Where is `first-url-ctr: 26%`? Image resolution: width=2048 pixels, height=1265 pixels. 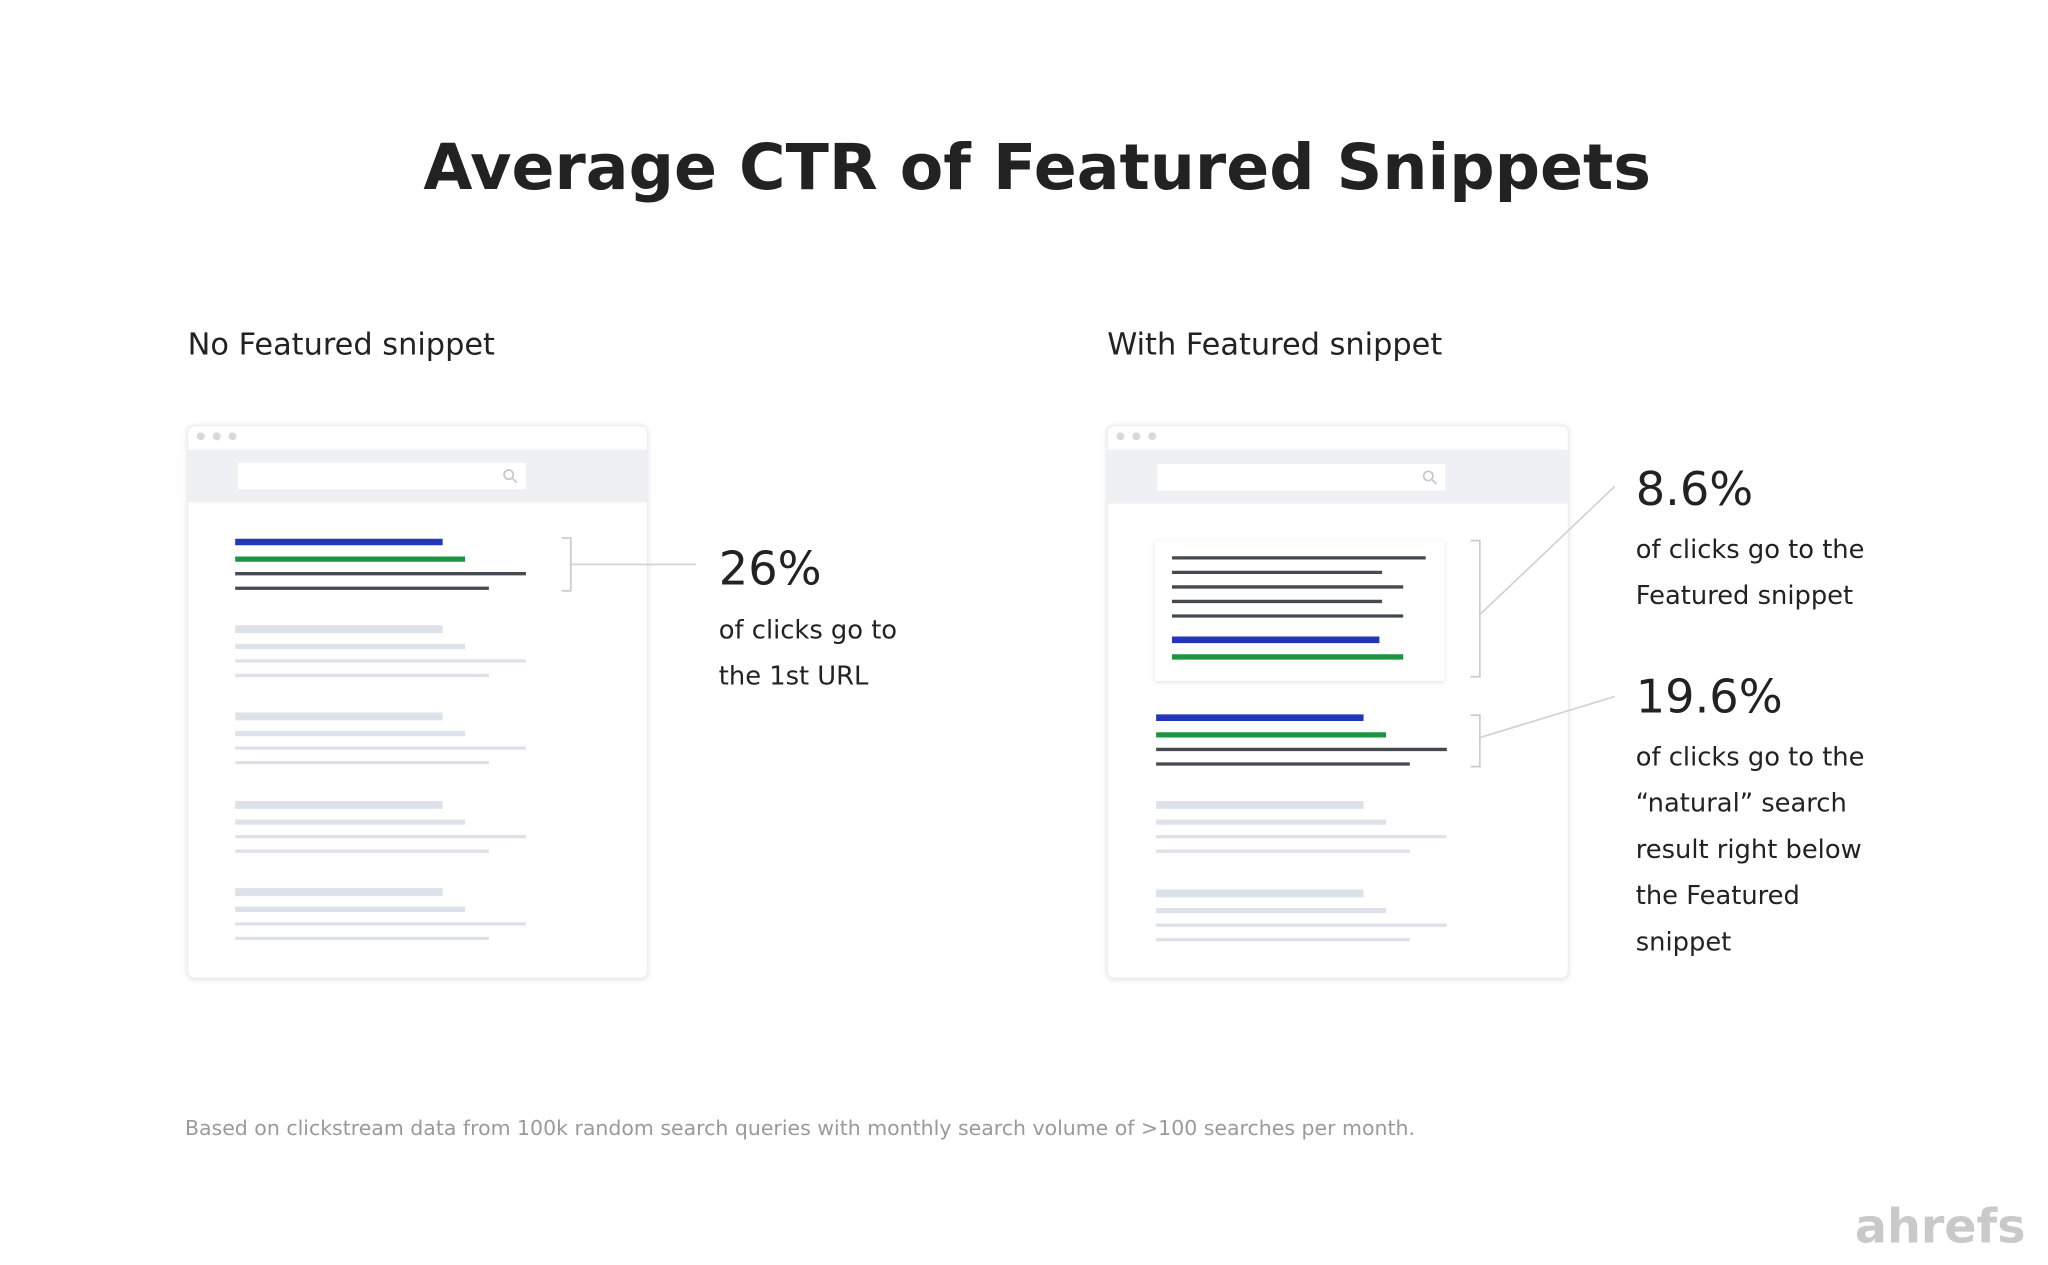
first-url-ctr: 26% is located at coordinates (770, 568).